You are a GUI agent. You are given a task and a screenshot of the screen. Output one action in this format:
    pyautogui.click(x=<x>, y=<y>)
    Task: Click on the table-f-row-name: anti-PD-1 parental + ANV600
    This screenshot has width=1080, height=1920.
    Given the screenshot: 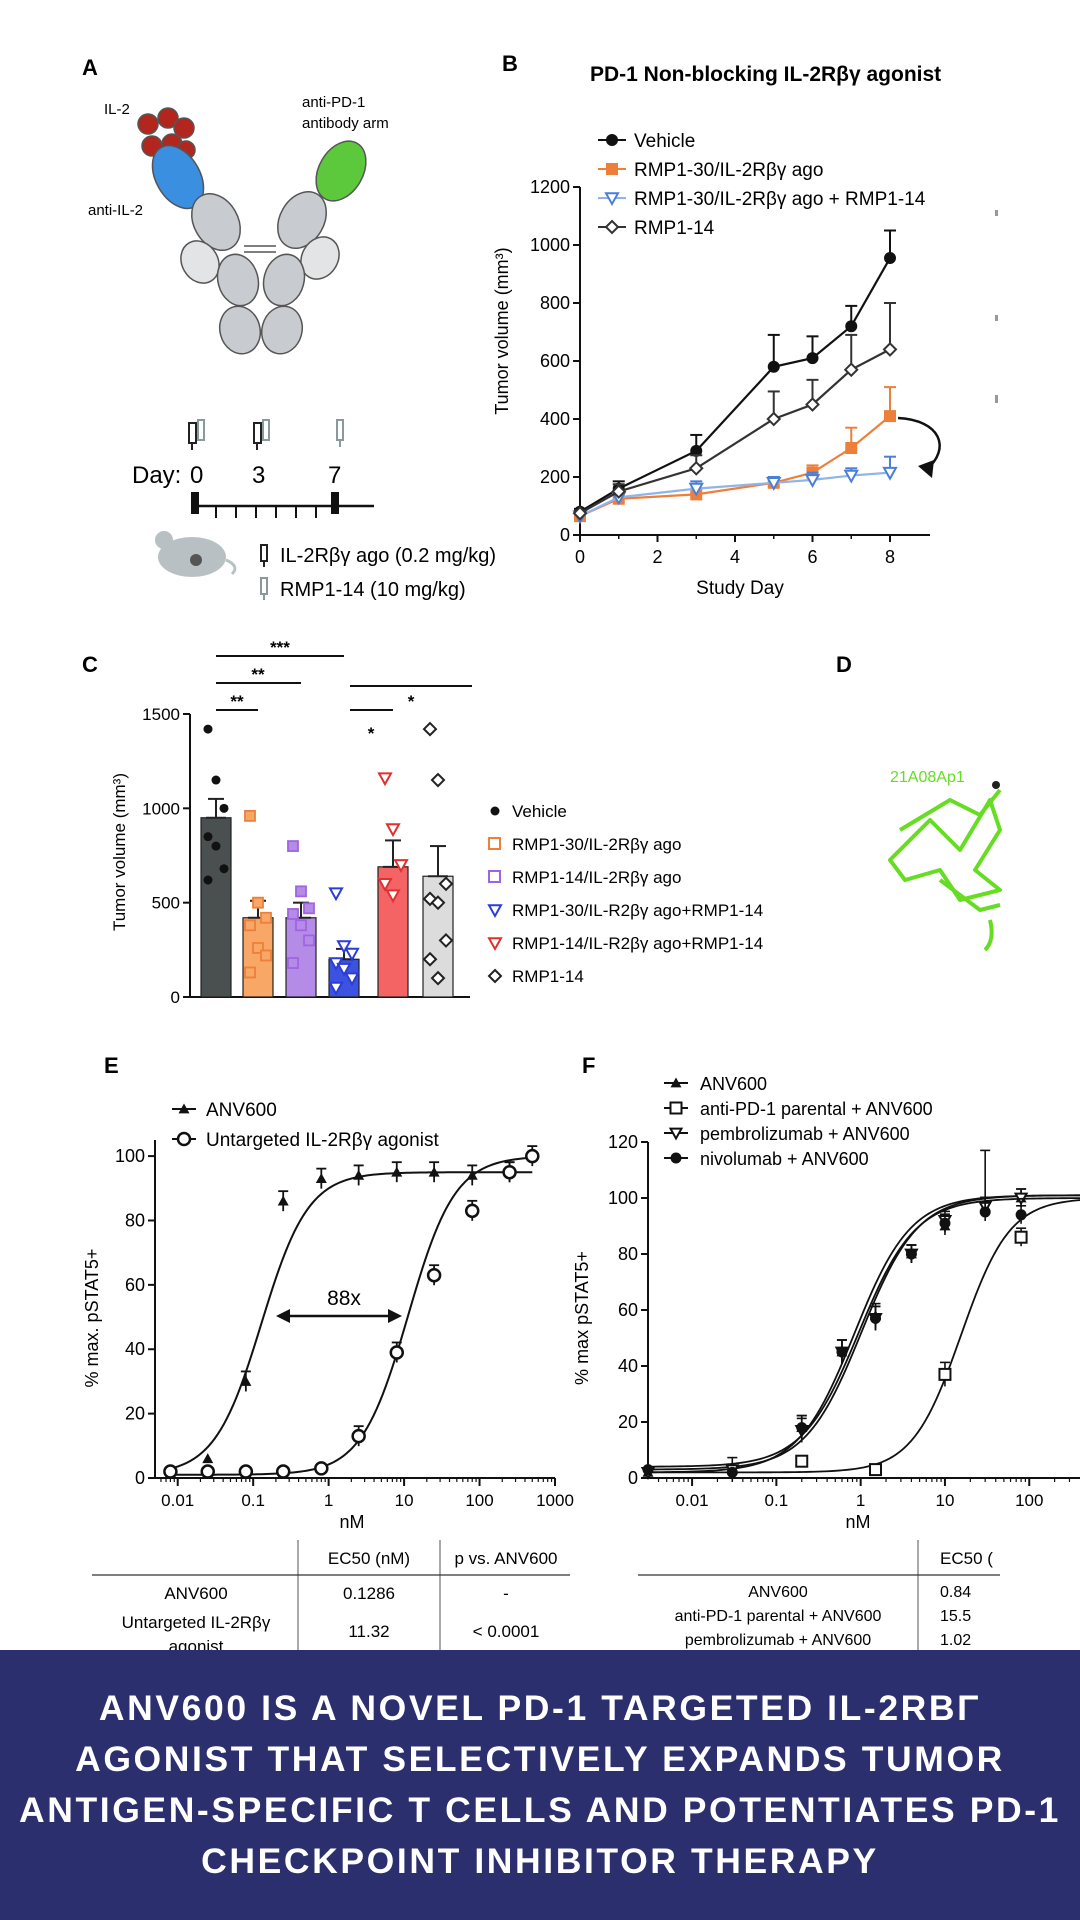 What is the action you would take?
    pyautogui.click(x=778, y=1616)
    